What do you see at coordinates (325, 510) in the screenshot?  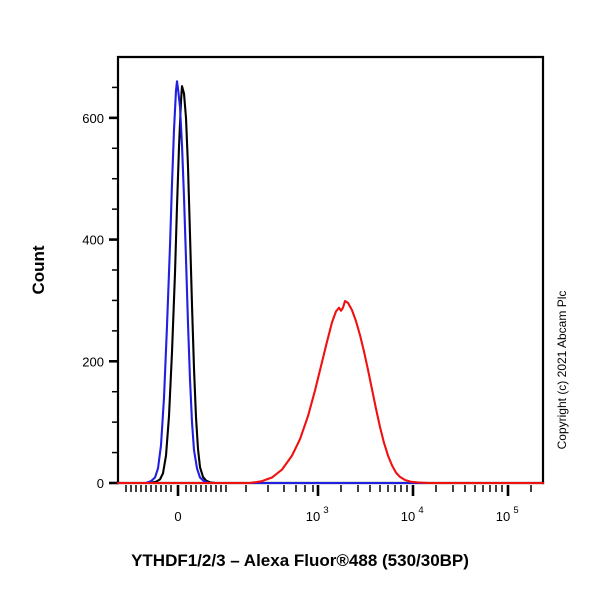 I see `x-tick-label-exponent: 3` at bounding box center [325, 510].